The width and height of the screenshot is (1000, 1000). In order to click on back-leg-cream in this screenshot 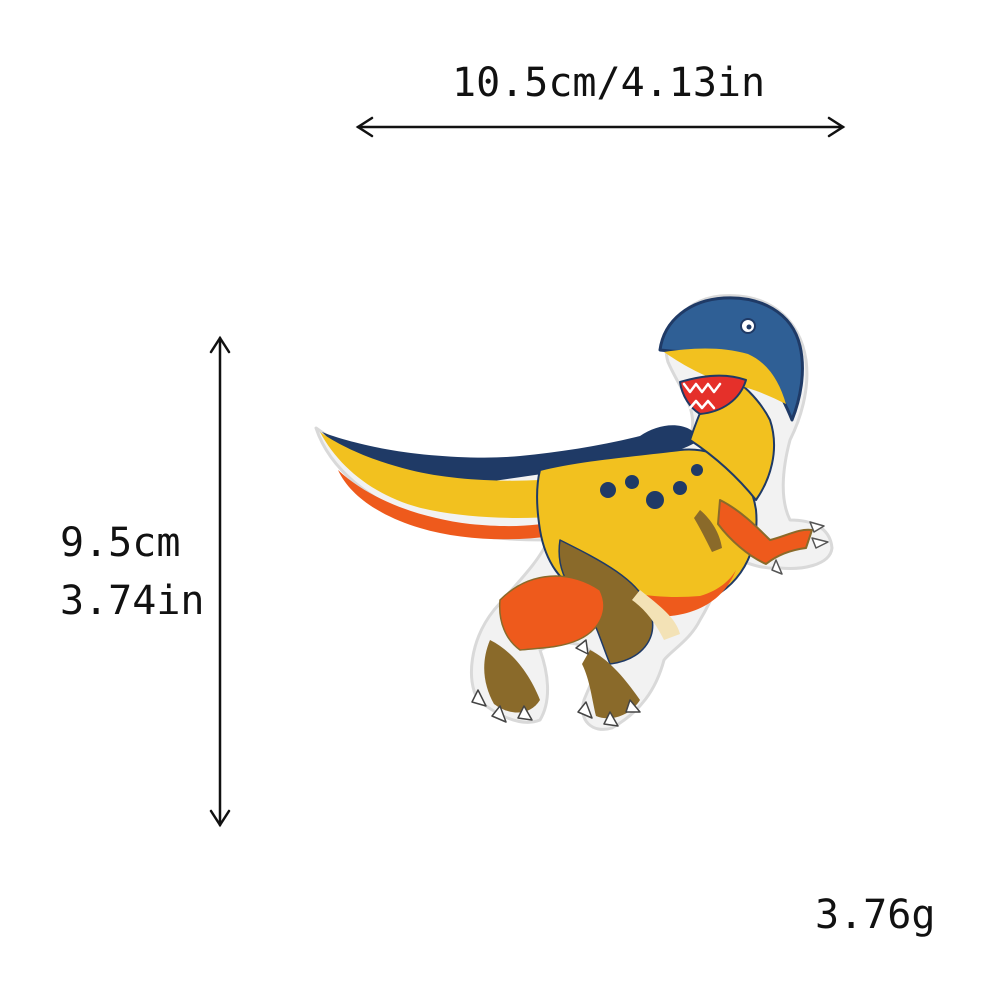, I will do `click(656, 615)`.